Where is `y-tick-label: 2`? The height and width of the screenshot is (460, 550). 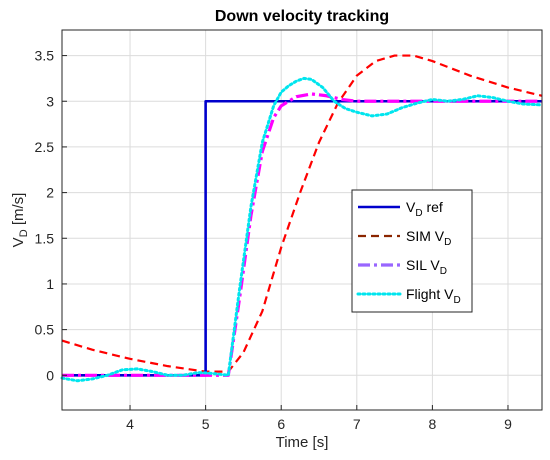
y-tick-label: 2 is located at coordinates (50, 193).